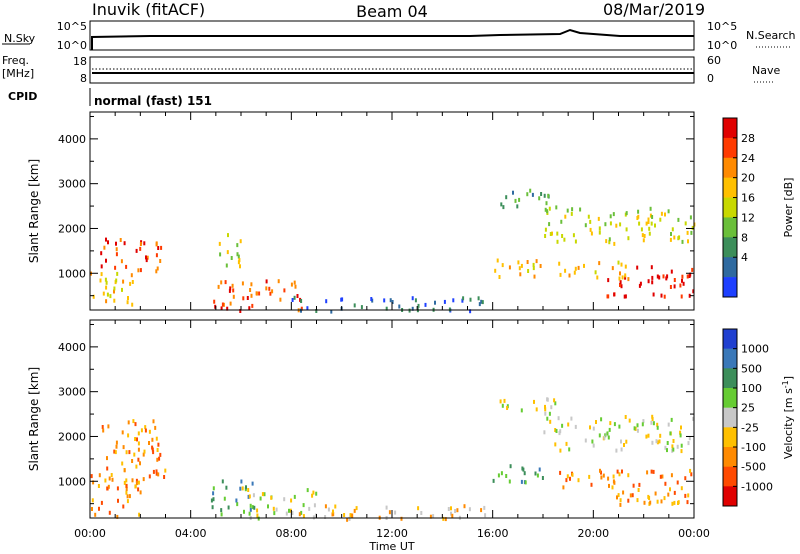  I want to click on colorbar-tick-label: 100, so click(751, 388).